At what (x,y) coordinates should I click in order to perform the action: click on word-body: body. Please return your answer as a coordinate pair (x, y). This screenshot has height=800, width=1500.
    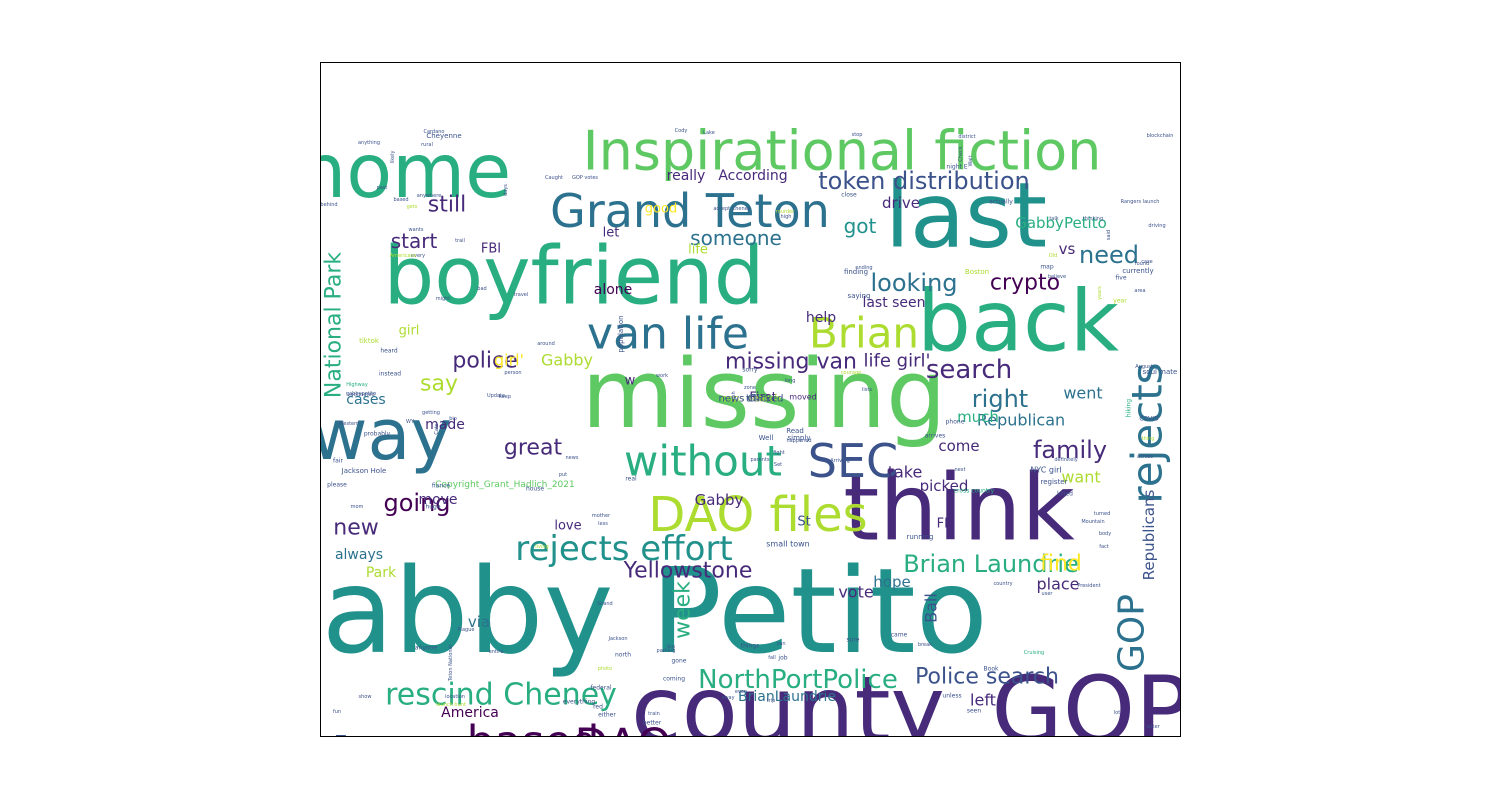
    Looking at the image, I should click on (1105, 534).